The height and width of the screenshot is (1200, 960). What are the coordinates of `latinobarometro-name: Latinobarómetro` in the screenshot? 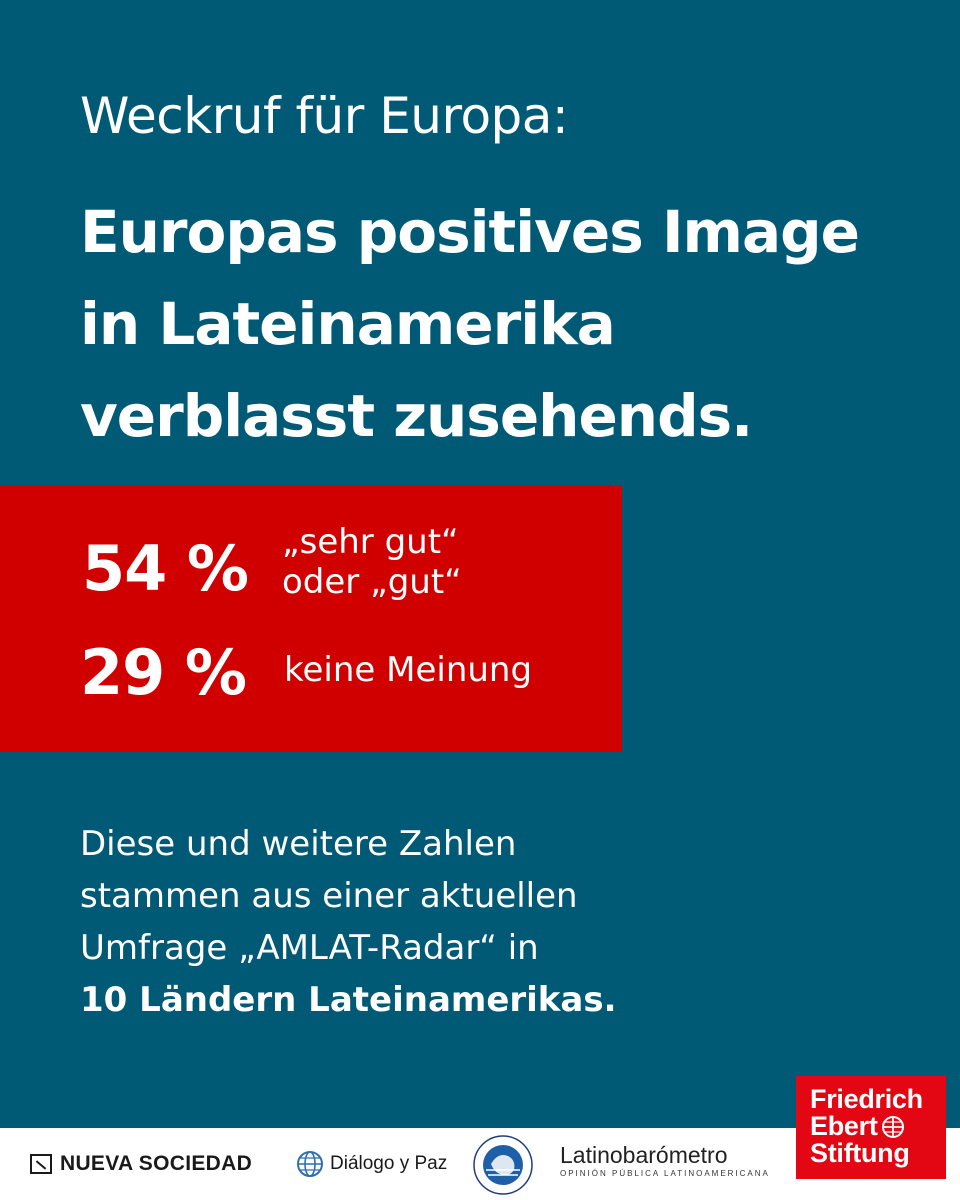 It's located at (644, 1155).